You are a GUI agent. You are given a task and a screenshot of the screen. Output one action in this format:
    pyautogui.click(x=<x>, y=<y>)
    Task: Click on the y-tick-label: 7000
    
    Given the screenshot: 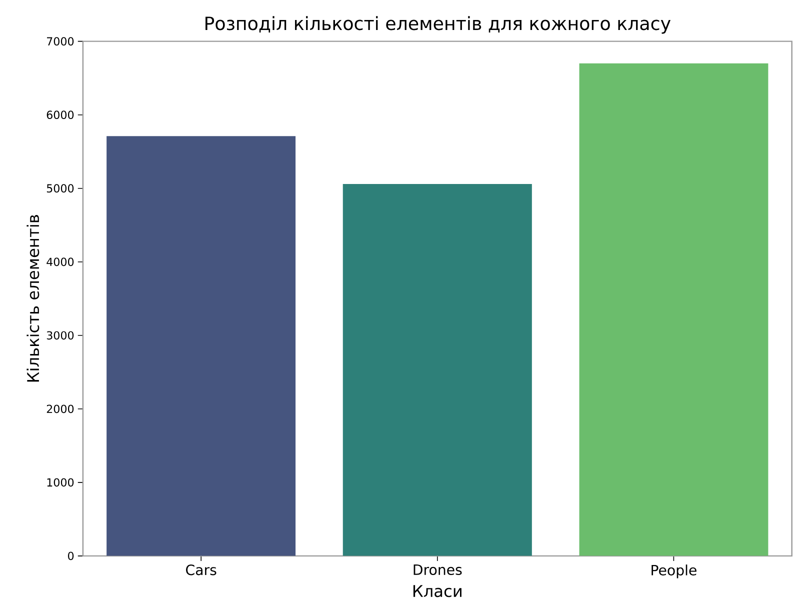 What is the action you would take?
    pyautogui.click(x=60, y=41)
    